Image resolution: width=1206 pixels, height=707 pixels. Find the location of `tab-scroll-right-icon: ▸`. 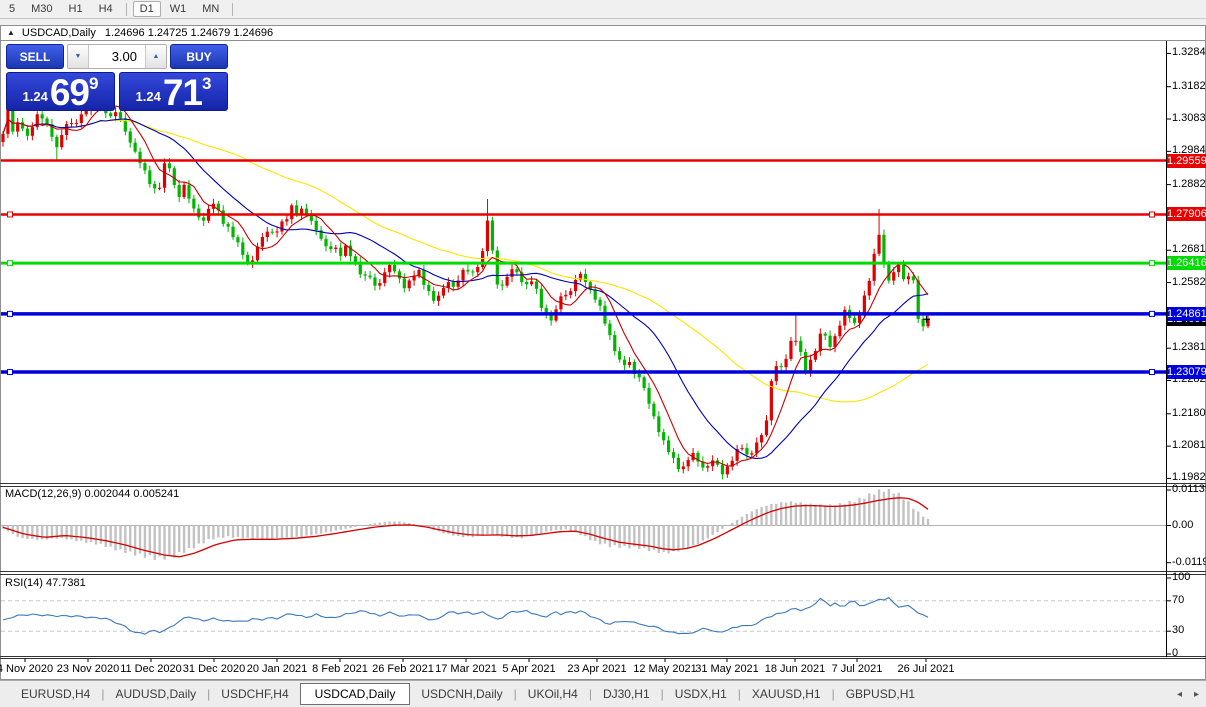

tab-scroll-right-icon: ▸ is located at coordinates (1196, 694).